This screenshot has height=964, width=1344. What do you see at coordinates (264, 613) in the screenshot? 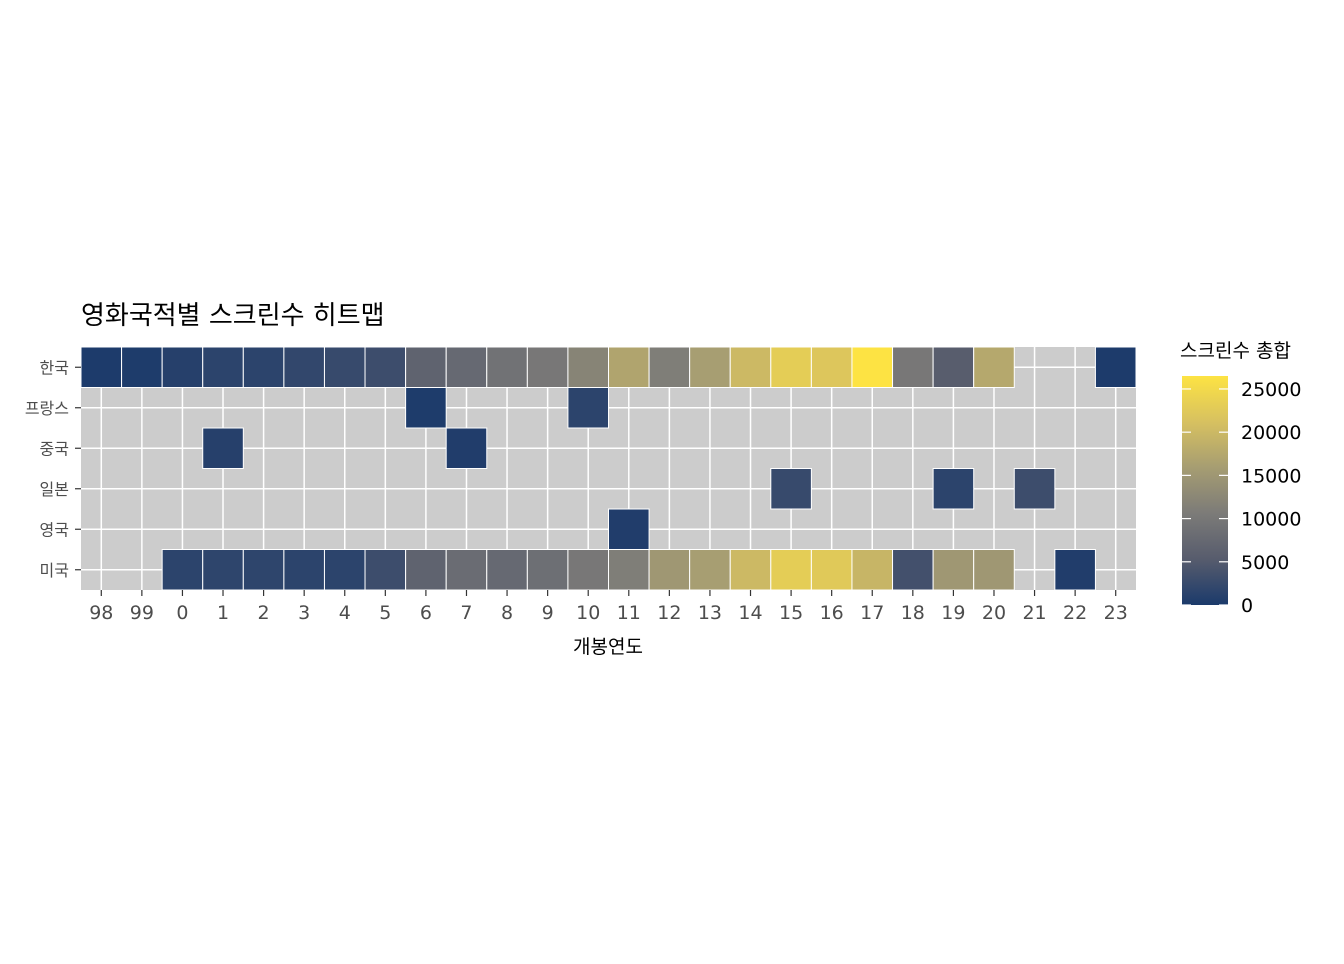
I see `x-tick-label: 2` at bounding box center [264, 613].